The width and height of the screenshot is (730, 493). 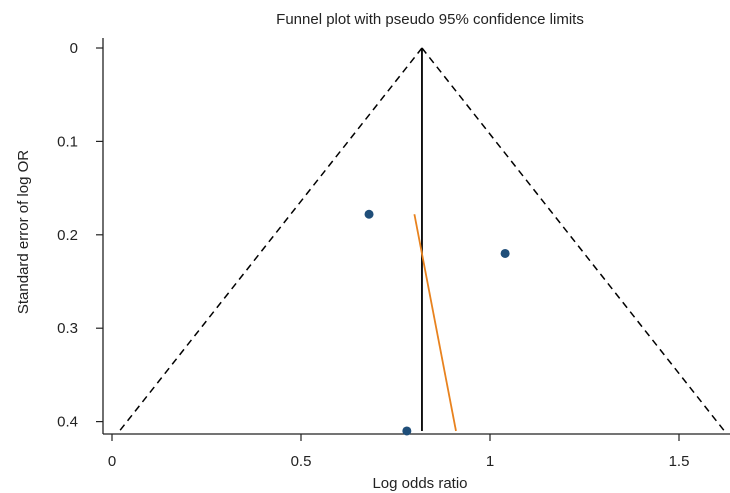 I want to click on x-tick-label: 0.5, so click(x=301, y=461).